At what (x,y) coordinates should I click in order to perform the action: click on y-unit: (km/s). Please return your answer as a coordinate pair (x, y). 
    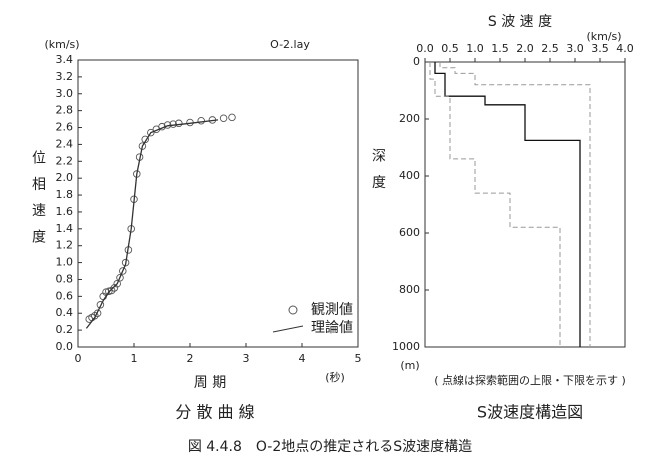
    Looking at the image, I should click on (61, 44).